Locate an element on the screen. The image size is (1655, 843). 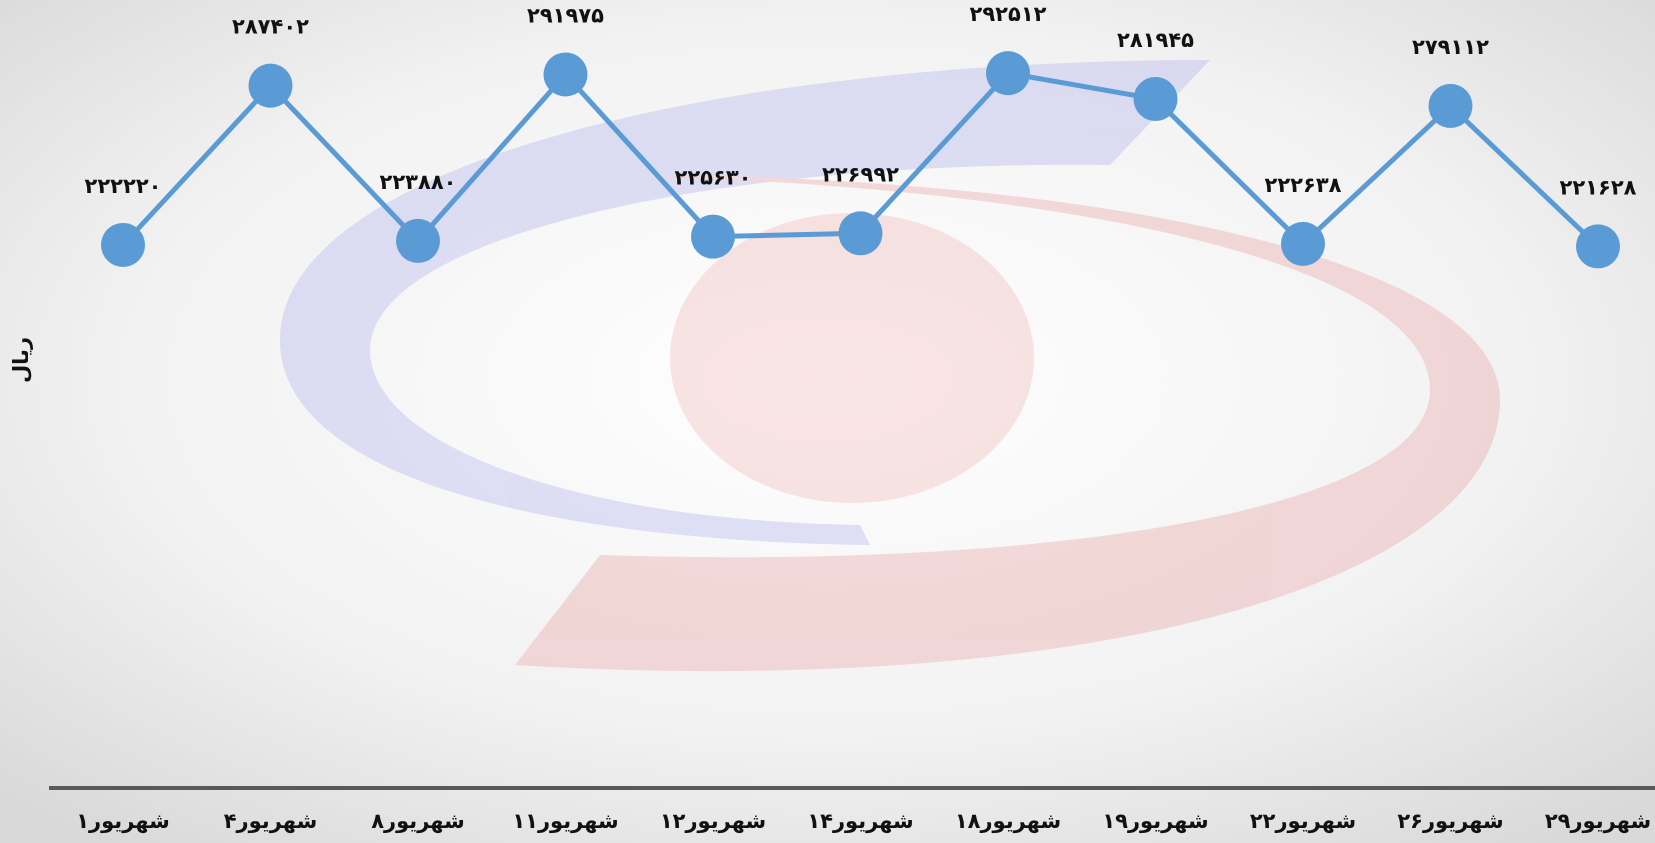
x-tick-label: ۱۹شهریور is located at coordinates (1155, 821).